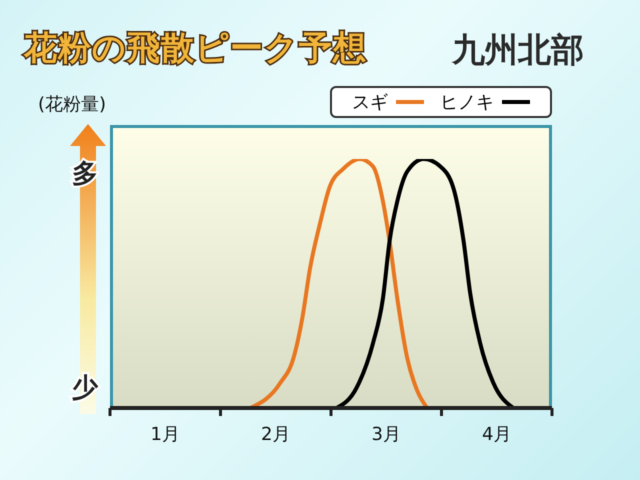  I want to click on x-tick-label: 1月, so click(165, 434).